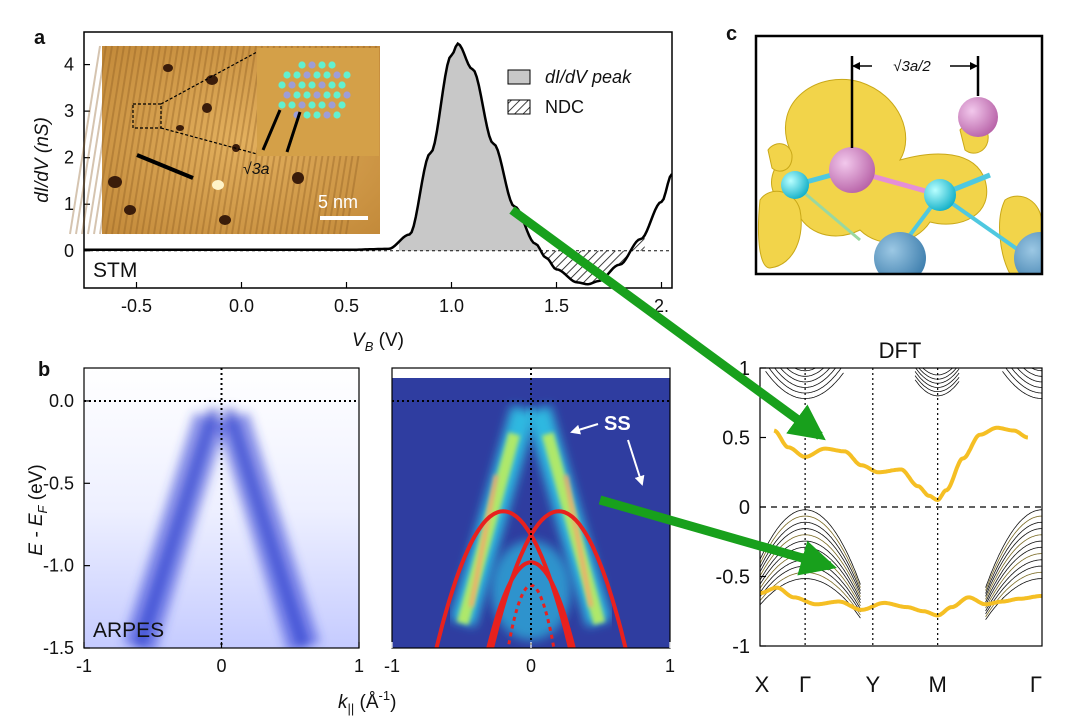  What do you see at coordinates (38, 509) in the screenshot?
I see `arpes-ylabel: E - EF (eV)` at bounding box center [38, 509].